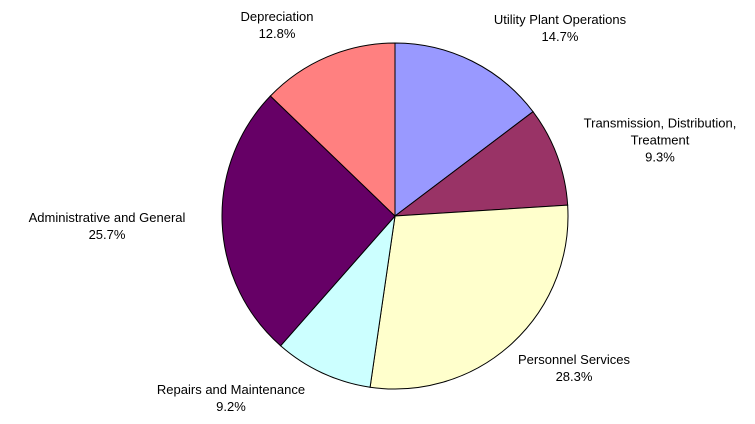  What do you see at coordinates (107, 234) in the screenshot?
I see `value-label: 25.7%` at bounding box center [107, 234].